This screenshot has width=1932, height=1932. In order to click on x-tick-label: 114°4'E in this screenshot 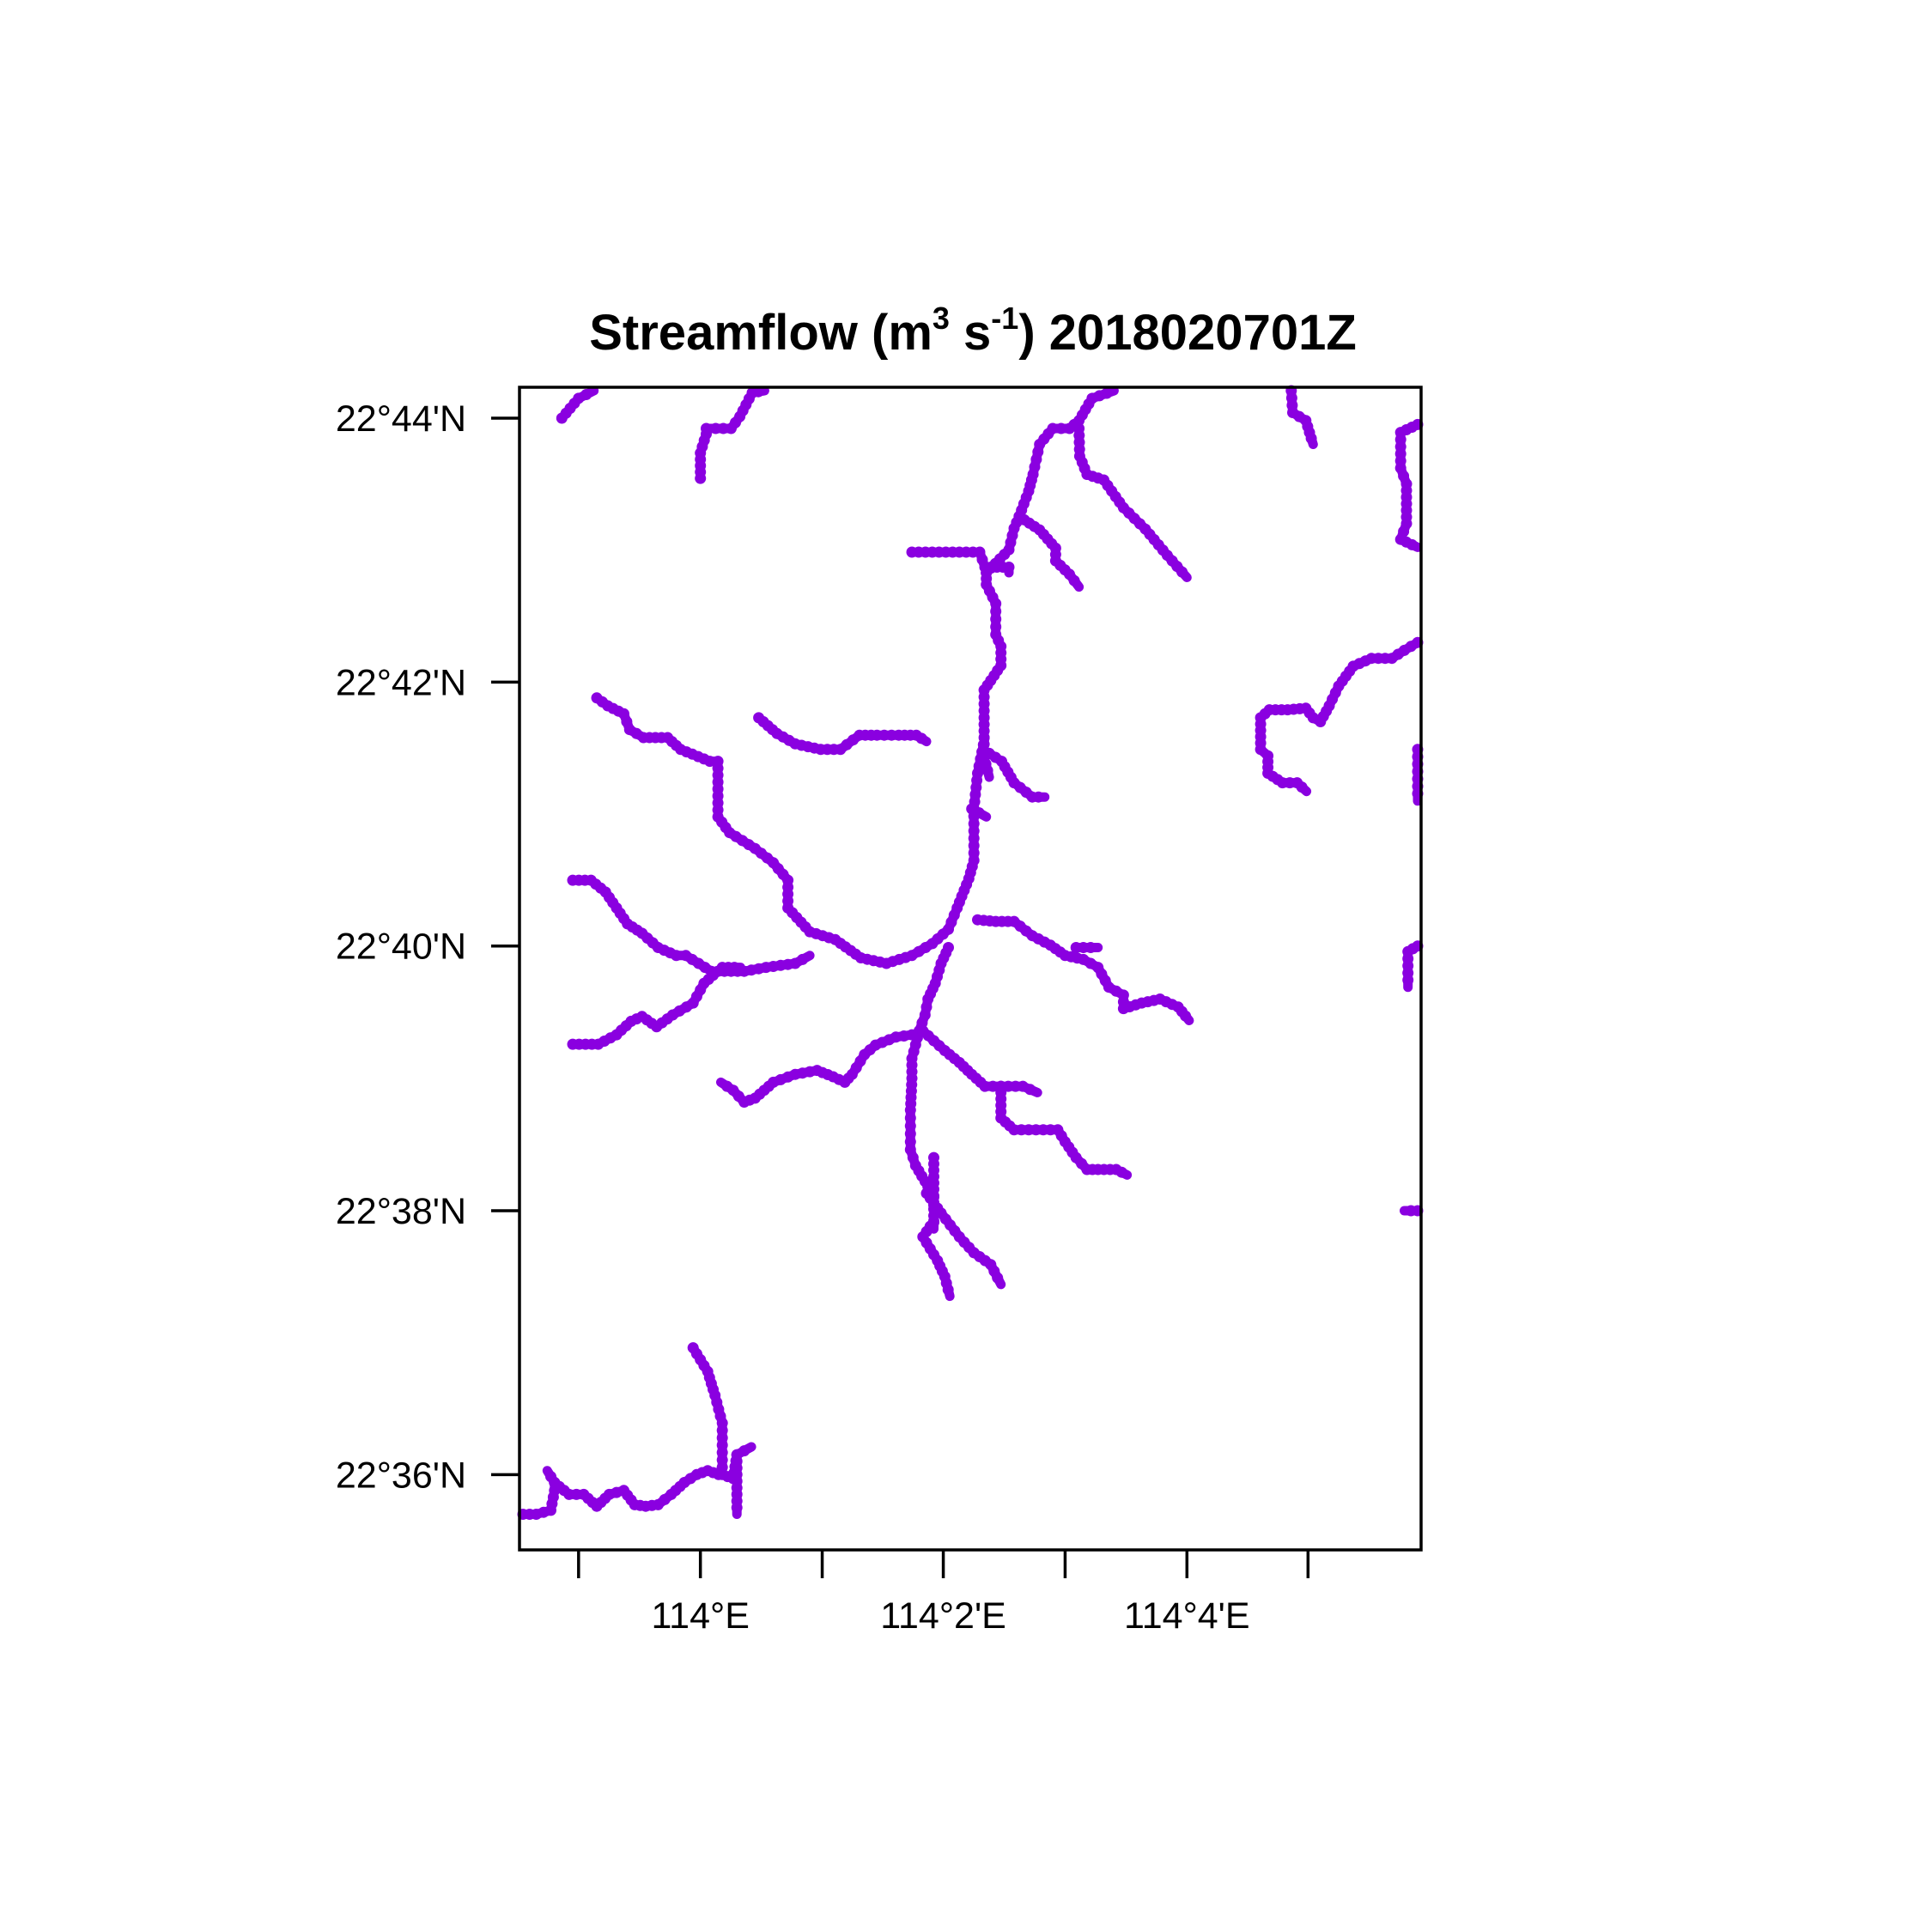, I will do `click(1187, 1616)`.